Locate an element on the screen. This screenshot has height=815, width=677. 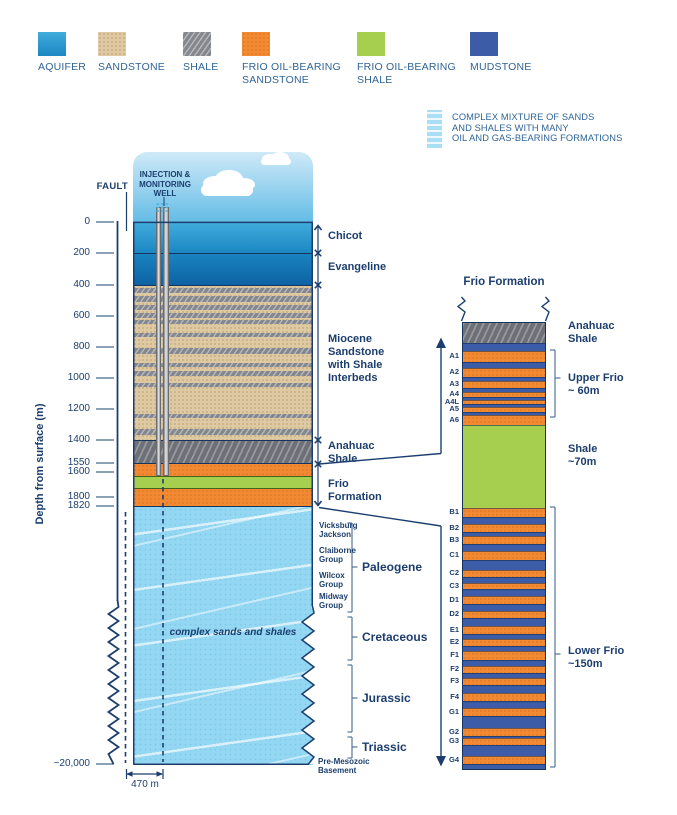
era-label-jurassic: Jurassic is located at coordinates (386, 698).